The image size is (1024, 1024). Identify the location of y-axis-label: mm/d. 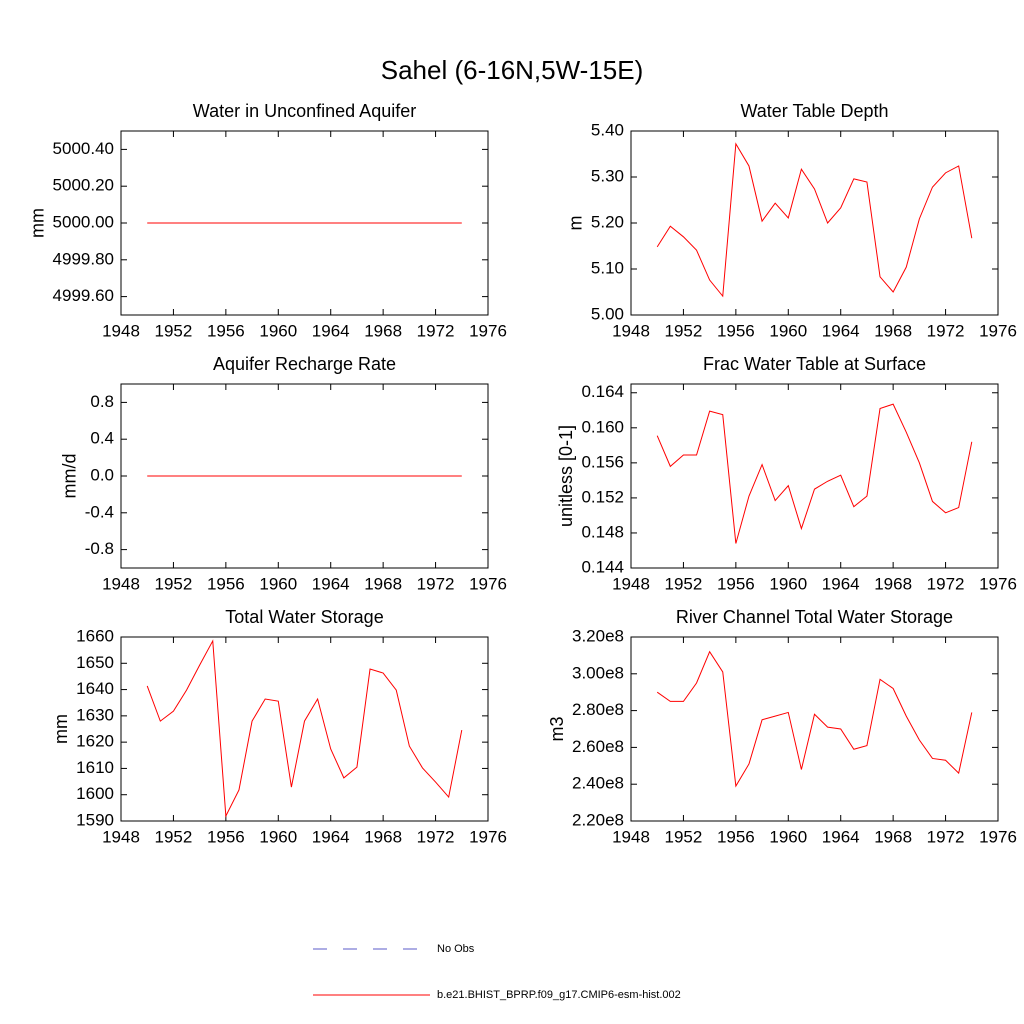
(69, 476).